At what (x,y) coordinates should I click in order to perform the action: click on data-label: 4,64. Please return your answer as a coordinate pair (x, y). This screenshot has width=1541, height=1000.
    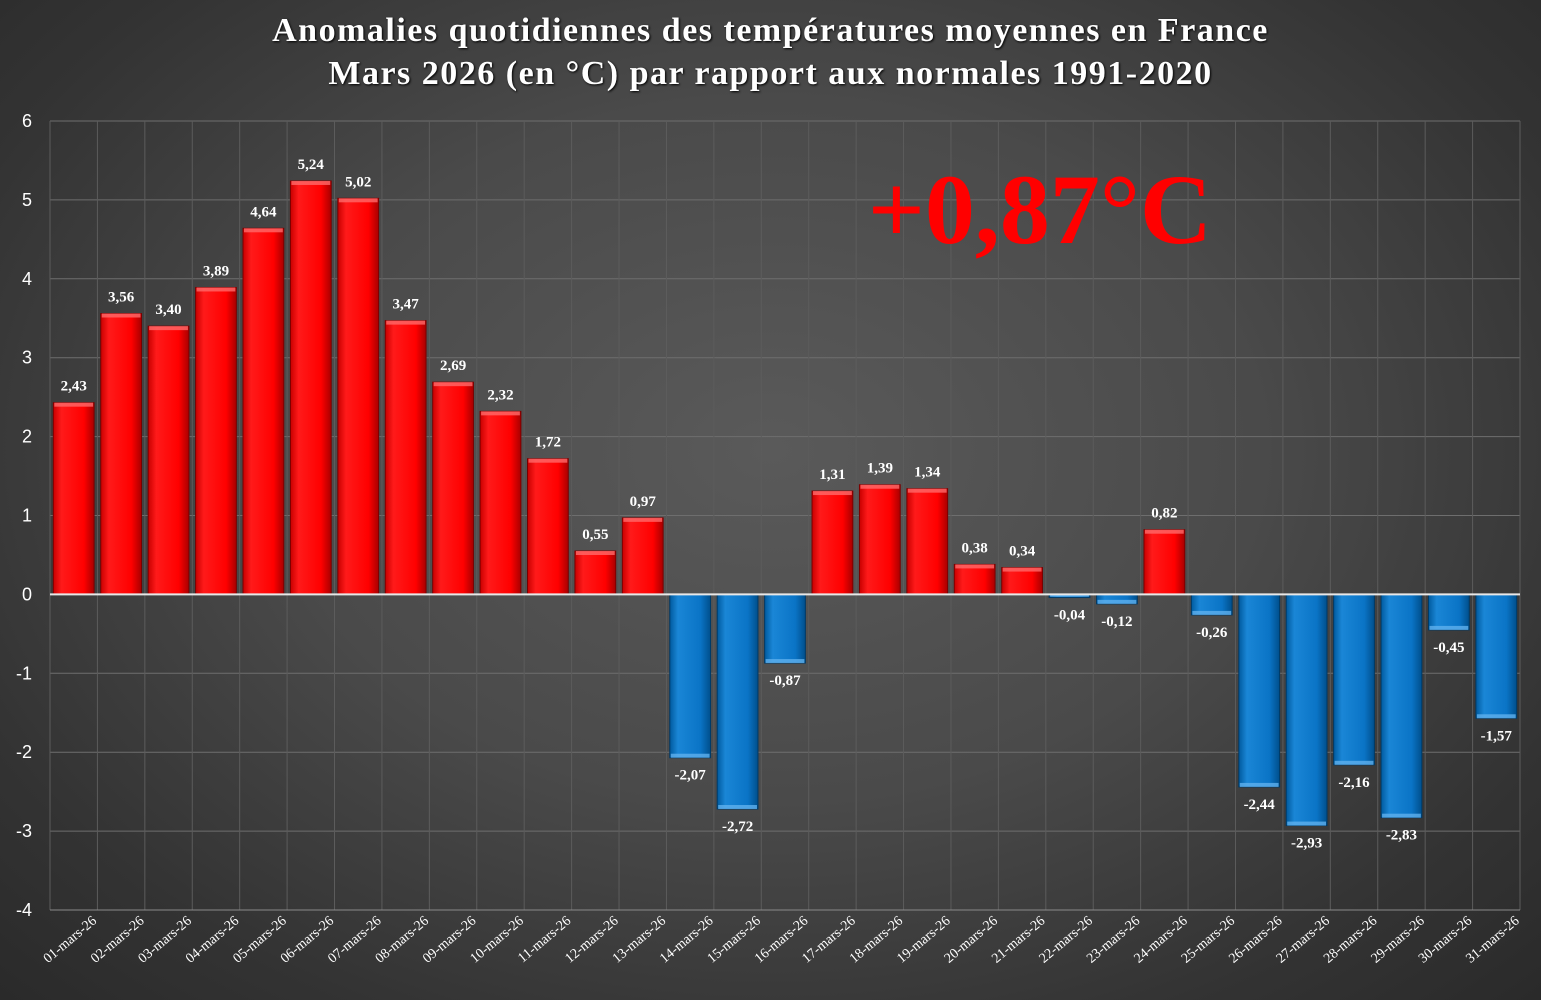
    Looking at the image, I should click on (263, 212).